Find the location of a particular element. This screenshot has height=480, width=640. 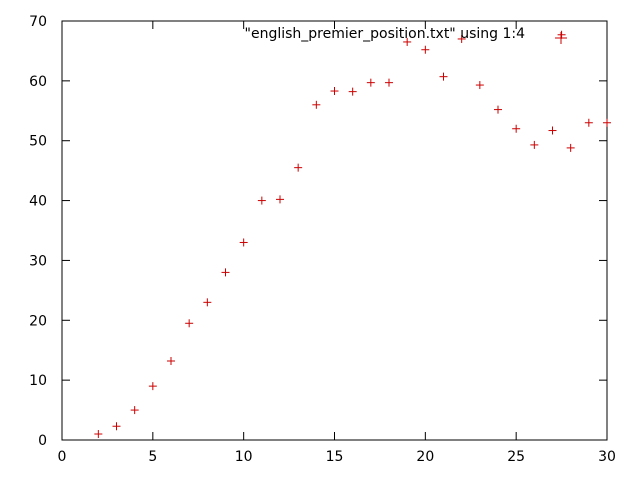

y-tick-label: 10 is located at coordinates (38, 381).